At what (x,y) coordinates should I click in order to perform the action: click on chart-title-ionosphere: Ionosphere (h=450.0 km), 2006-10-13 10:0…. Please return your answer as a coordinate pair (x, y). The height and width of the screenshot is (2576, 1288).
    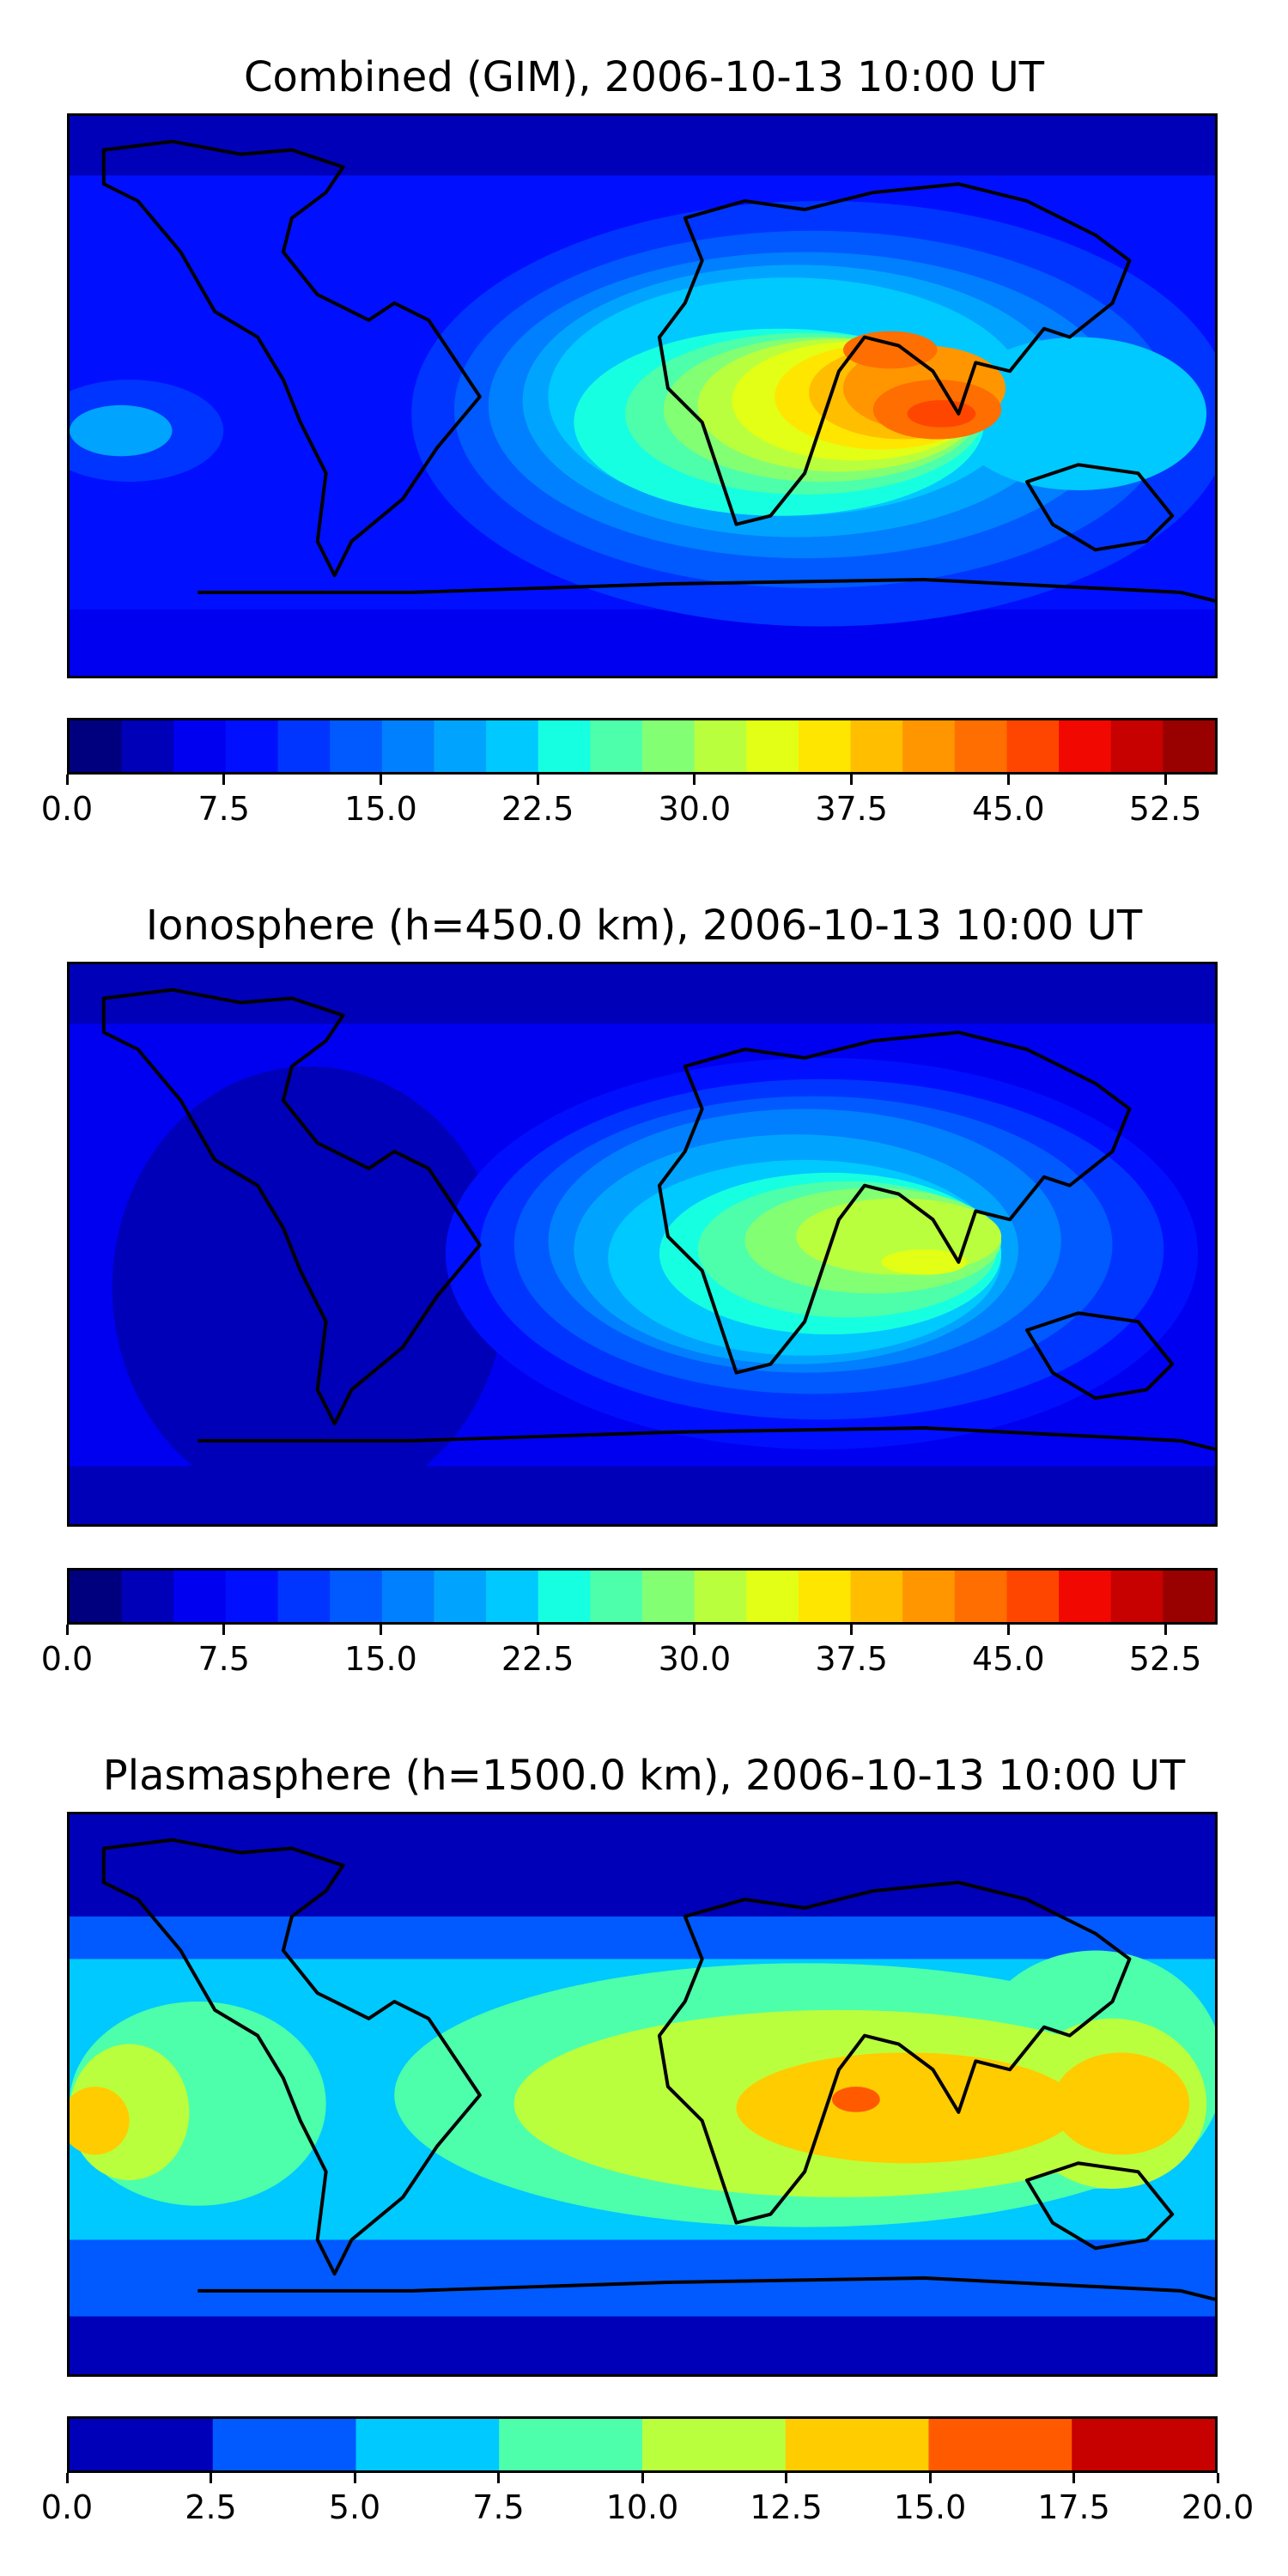
    Looking at the image, I should click on (644, 926).